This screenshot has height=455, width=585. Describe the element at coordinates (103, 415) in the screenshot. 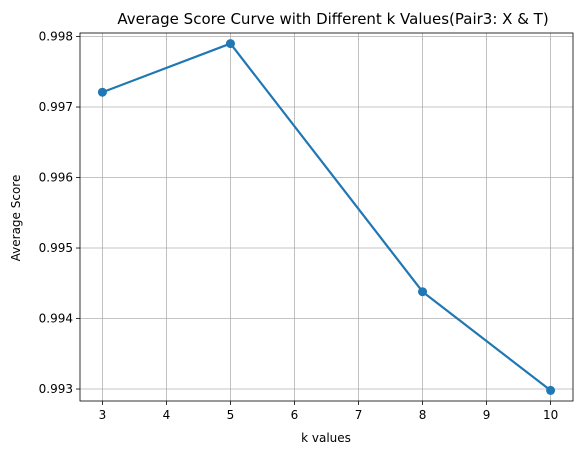

I see `x-tick-label: 3` at that location.